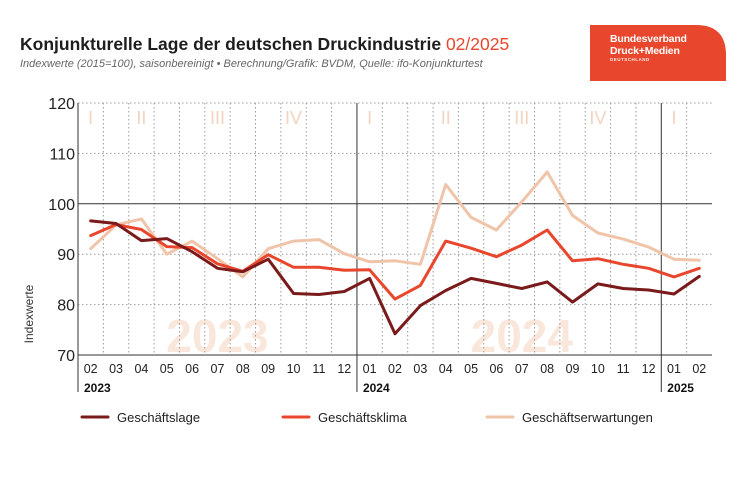 Image resolution: width=750 pixels, height=500 pixels. Describe the element at coordinates (61, 205) in the screenshot. I see `y-tick-label-100: 100` at that location.